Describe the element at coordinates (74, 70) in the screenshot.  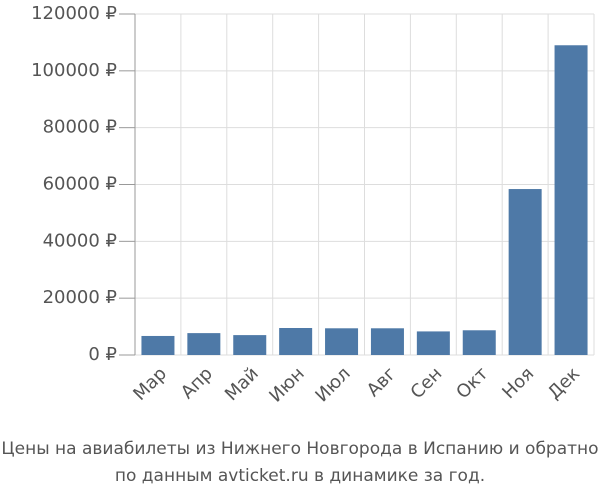
I see `y-tick-label: 100000 ₽` at that location.